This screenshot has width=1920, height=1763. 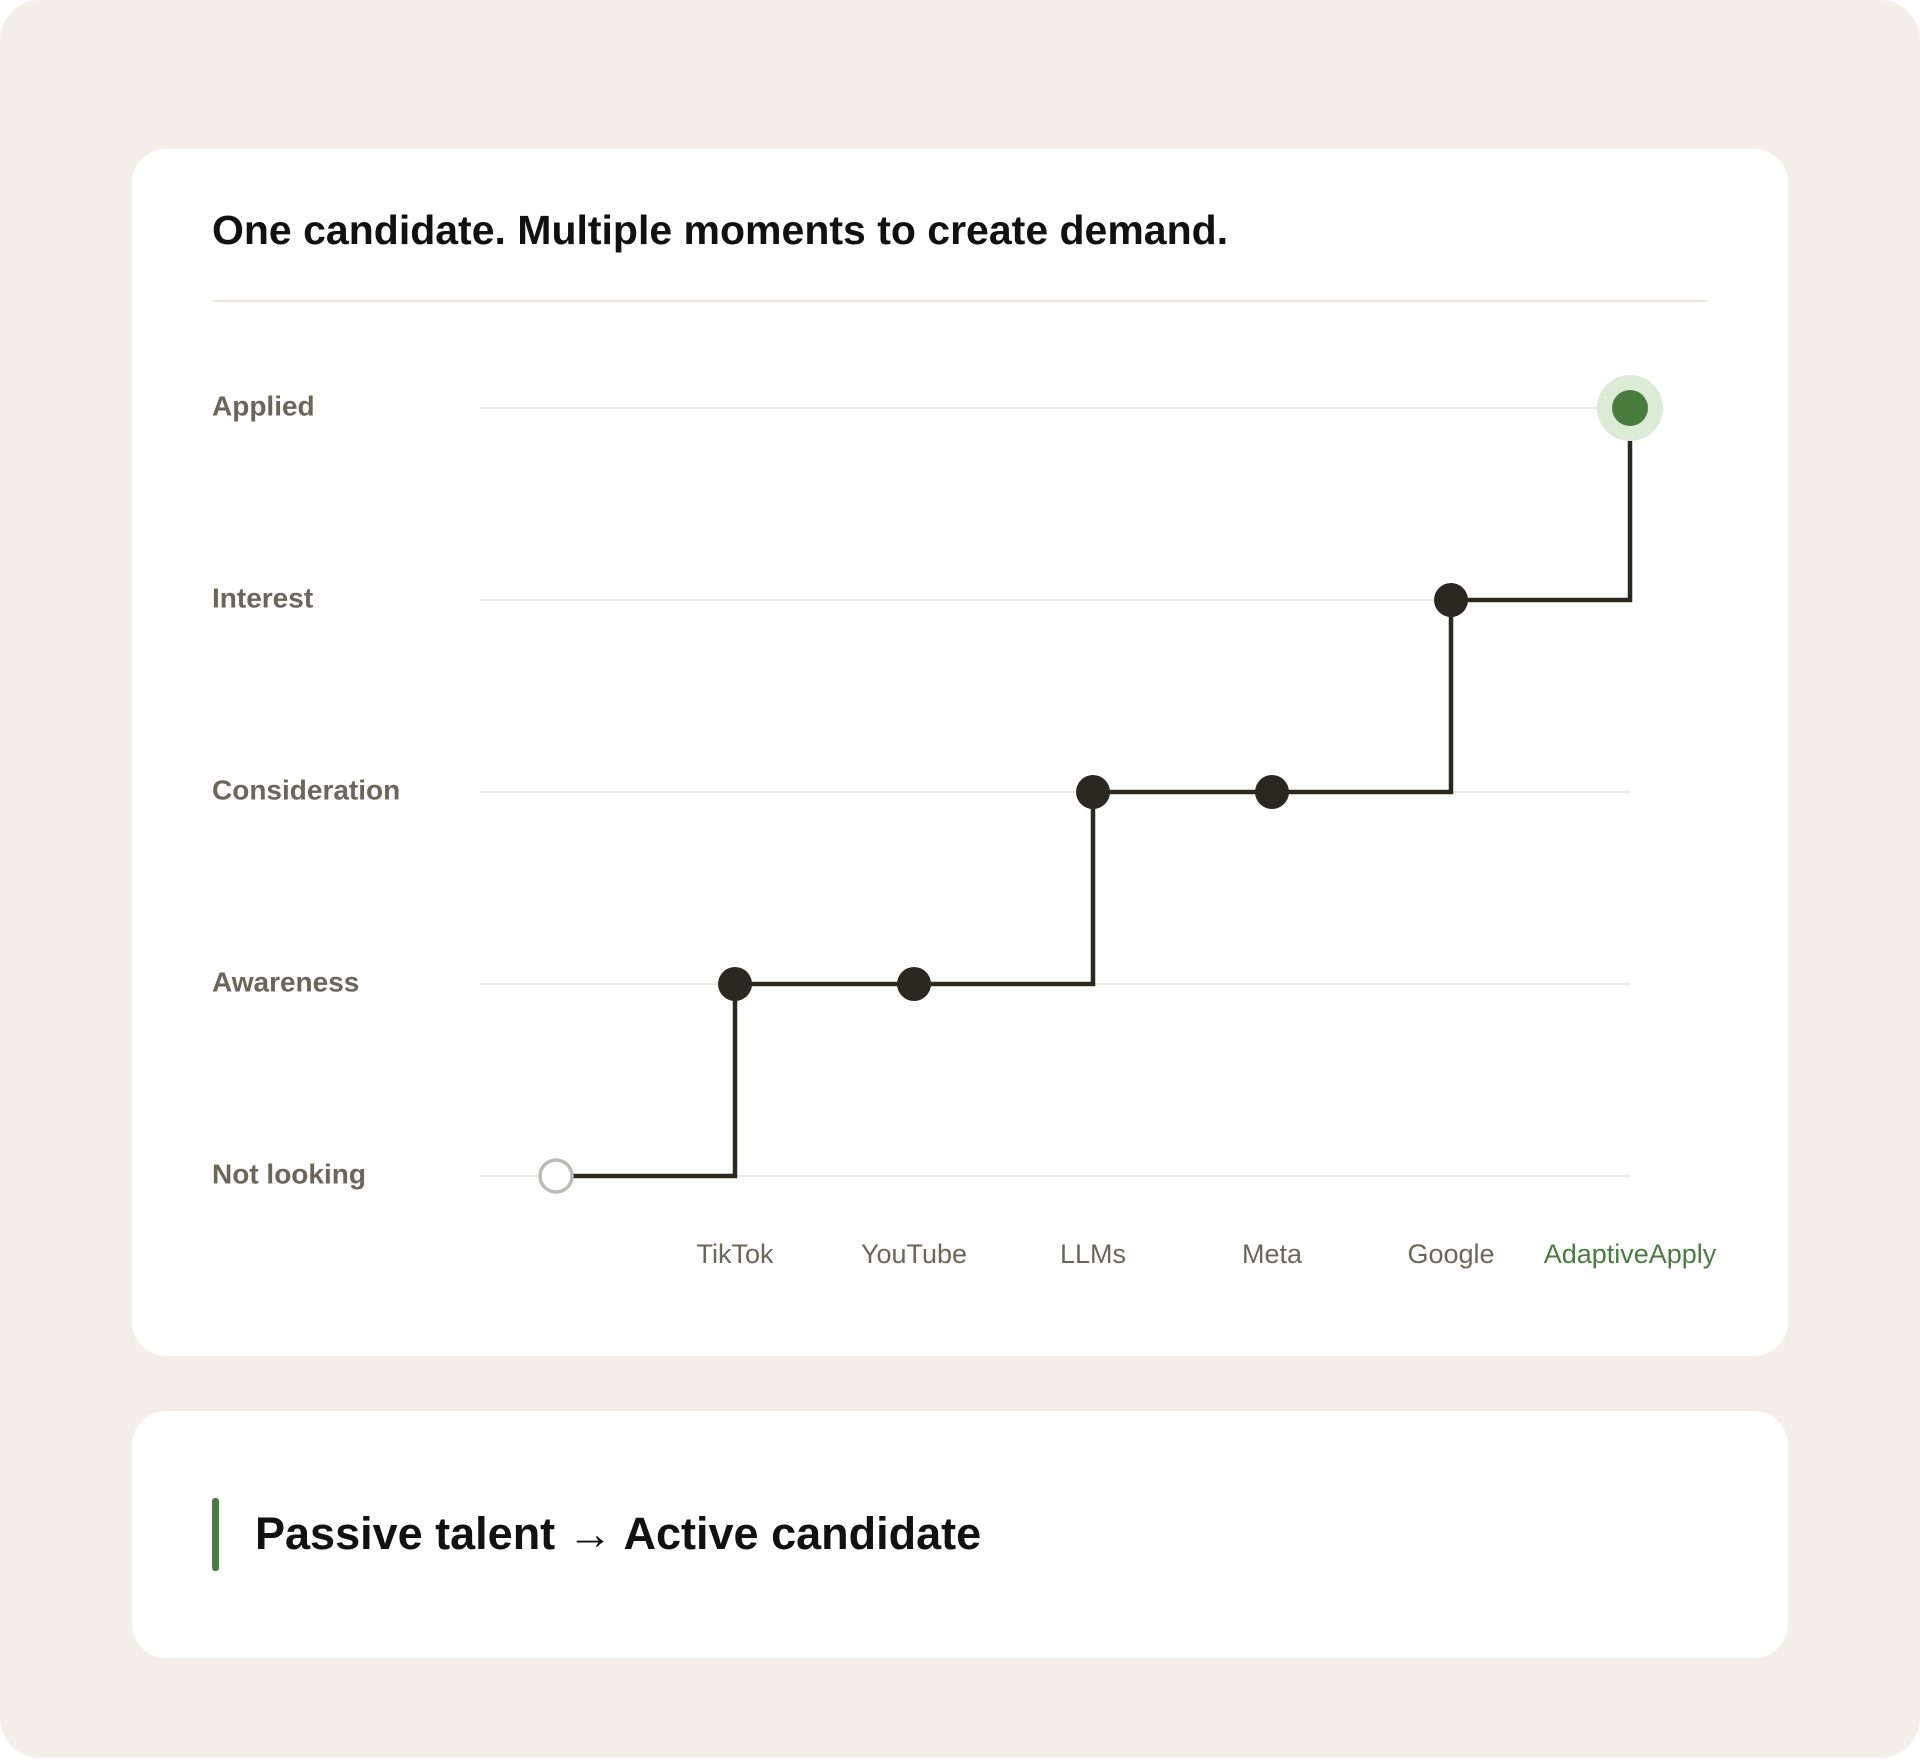 What do you see at coordinates (215, 1534) in the screenshot?
I see `callout-accent` at bounding box center [215, 1534].